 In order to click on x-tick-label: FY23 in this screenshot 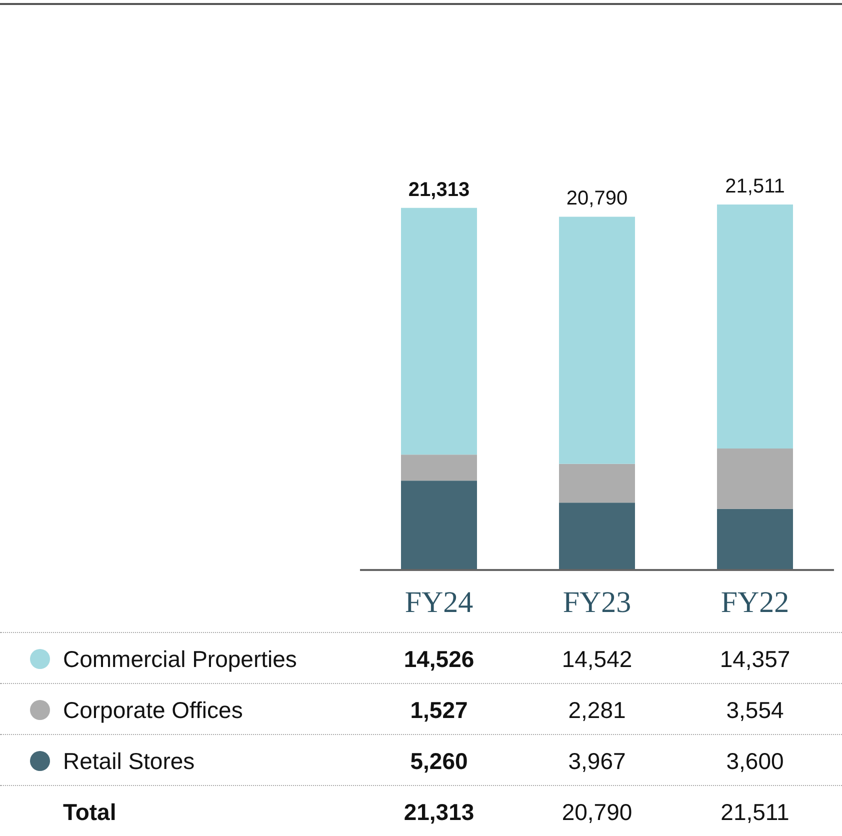, I will do `click(597, 602)`.